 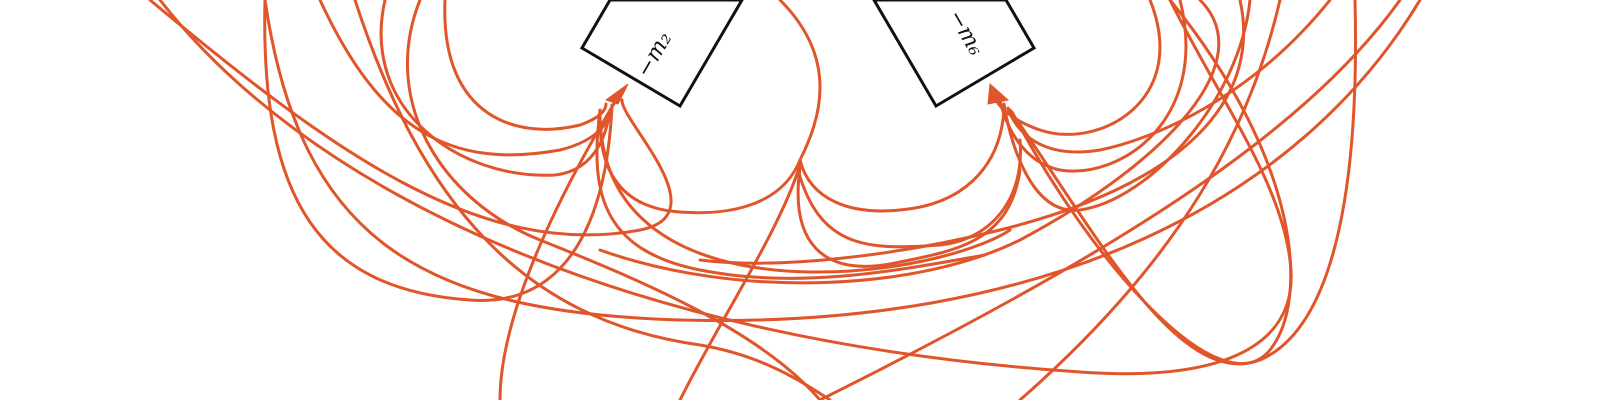 I want to click on arrowhead-left-node, so click(x=616, y=94).